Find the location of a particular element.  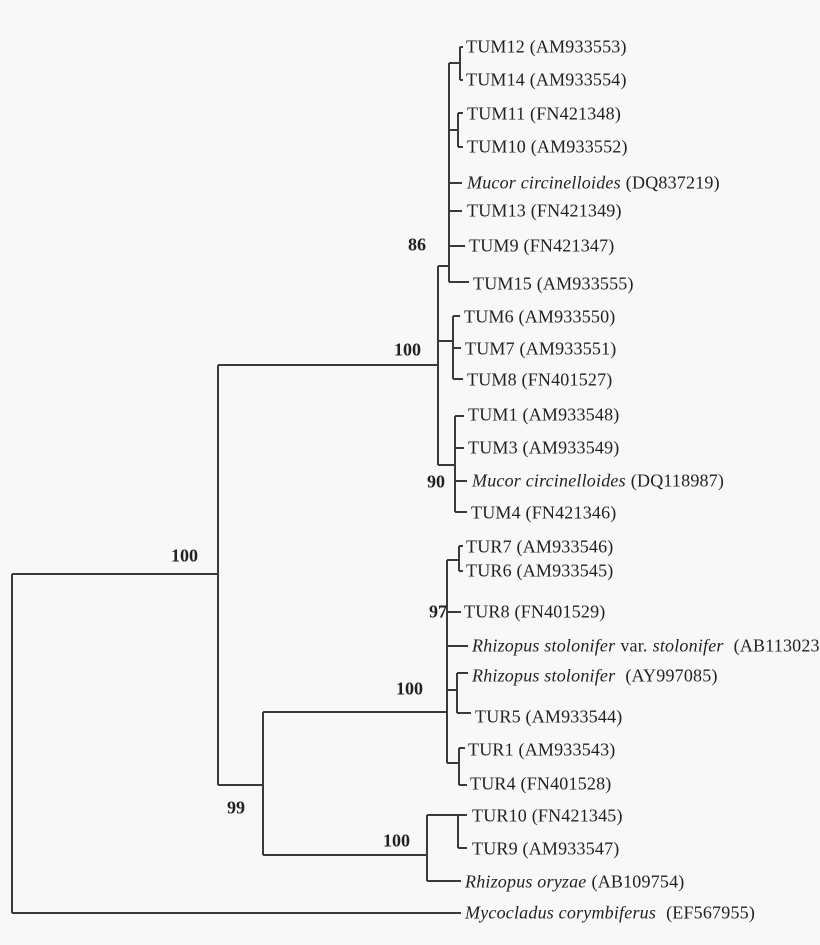

bootstrap-value-100-root: 100 is located at coordinates (184, 555).